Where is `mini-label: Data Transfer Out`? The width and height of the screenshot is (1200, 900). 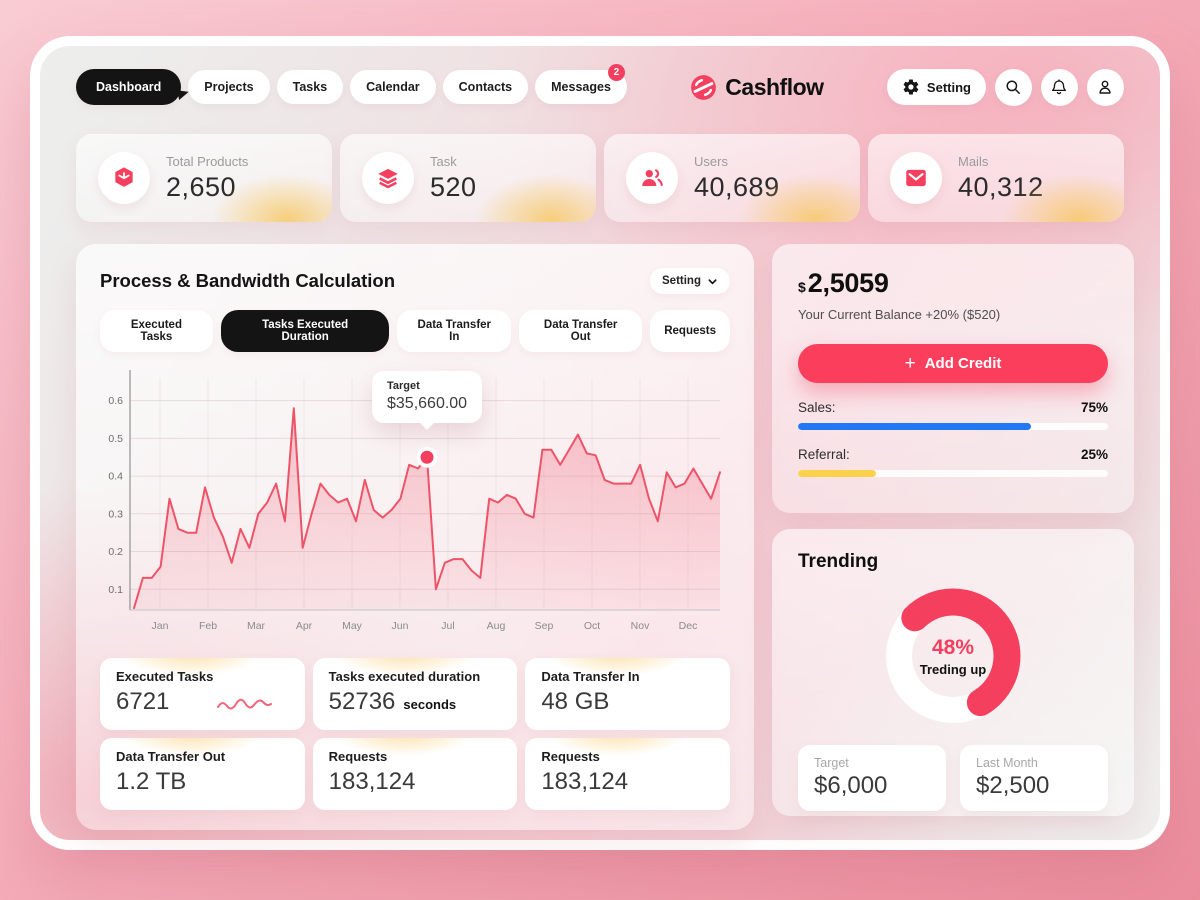 mini-label: Data Transfer Out is located at coordinates (171, 756).